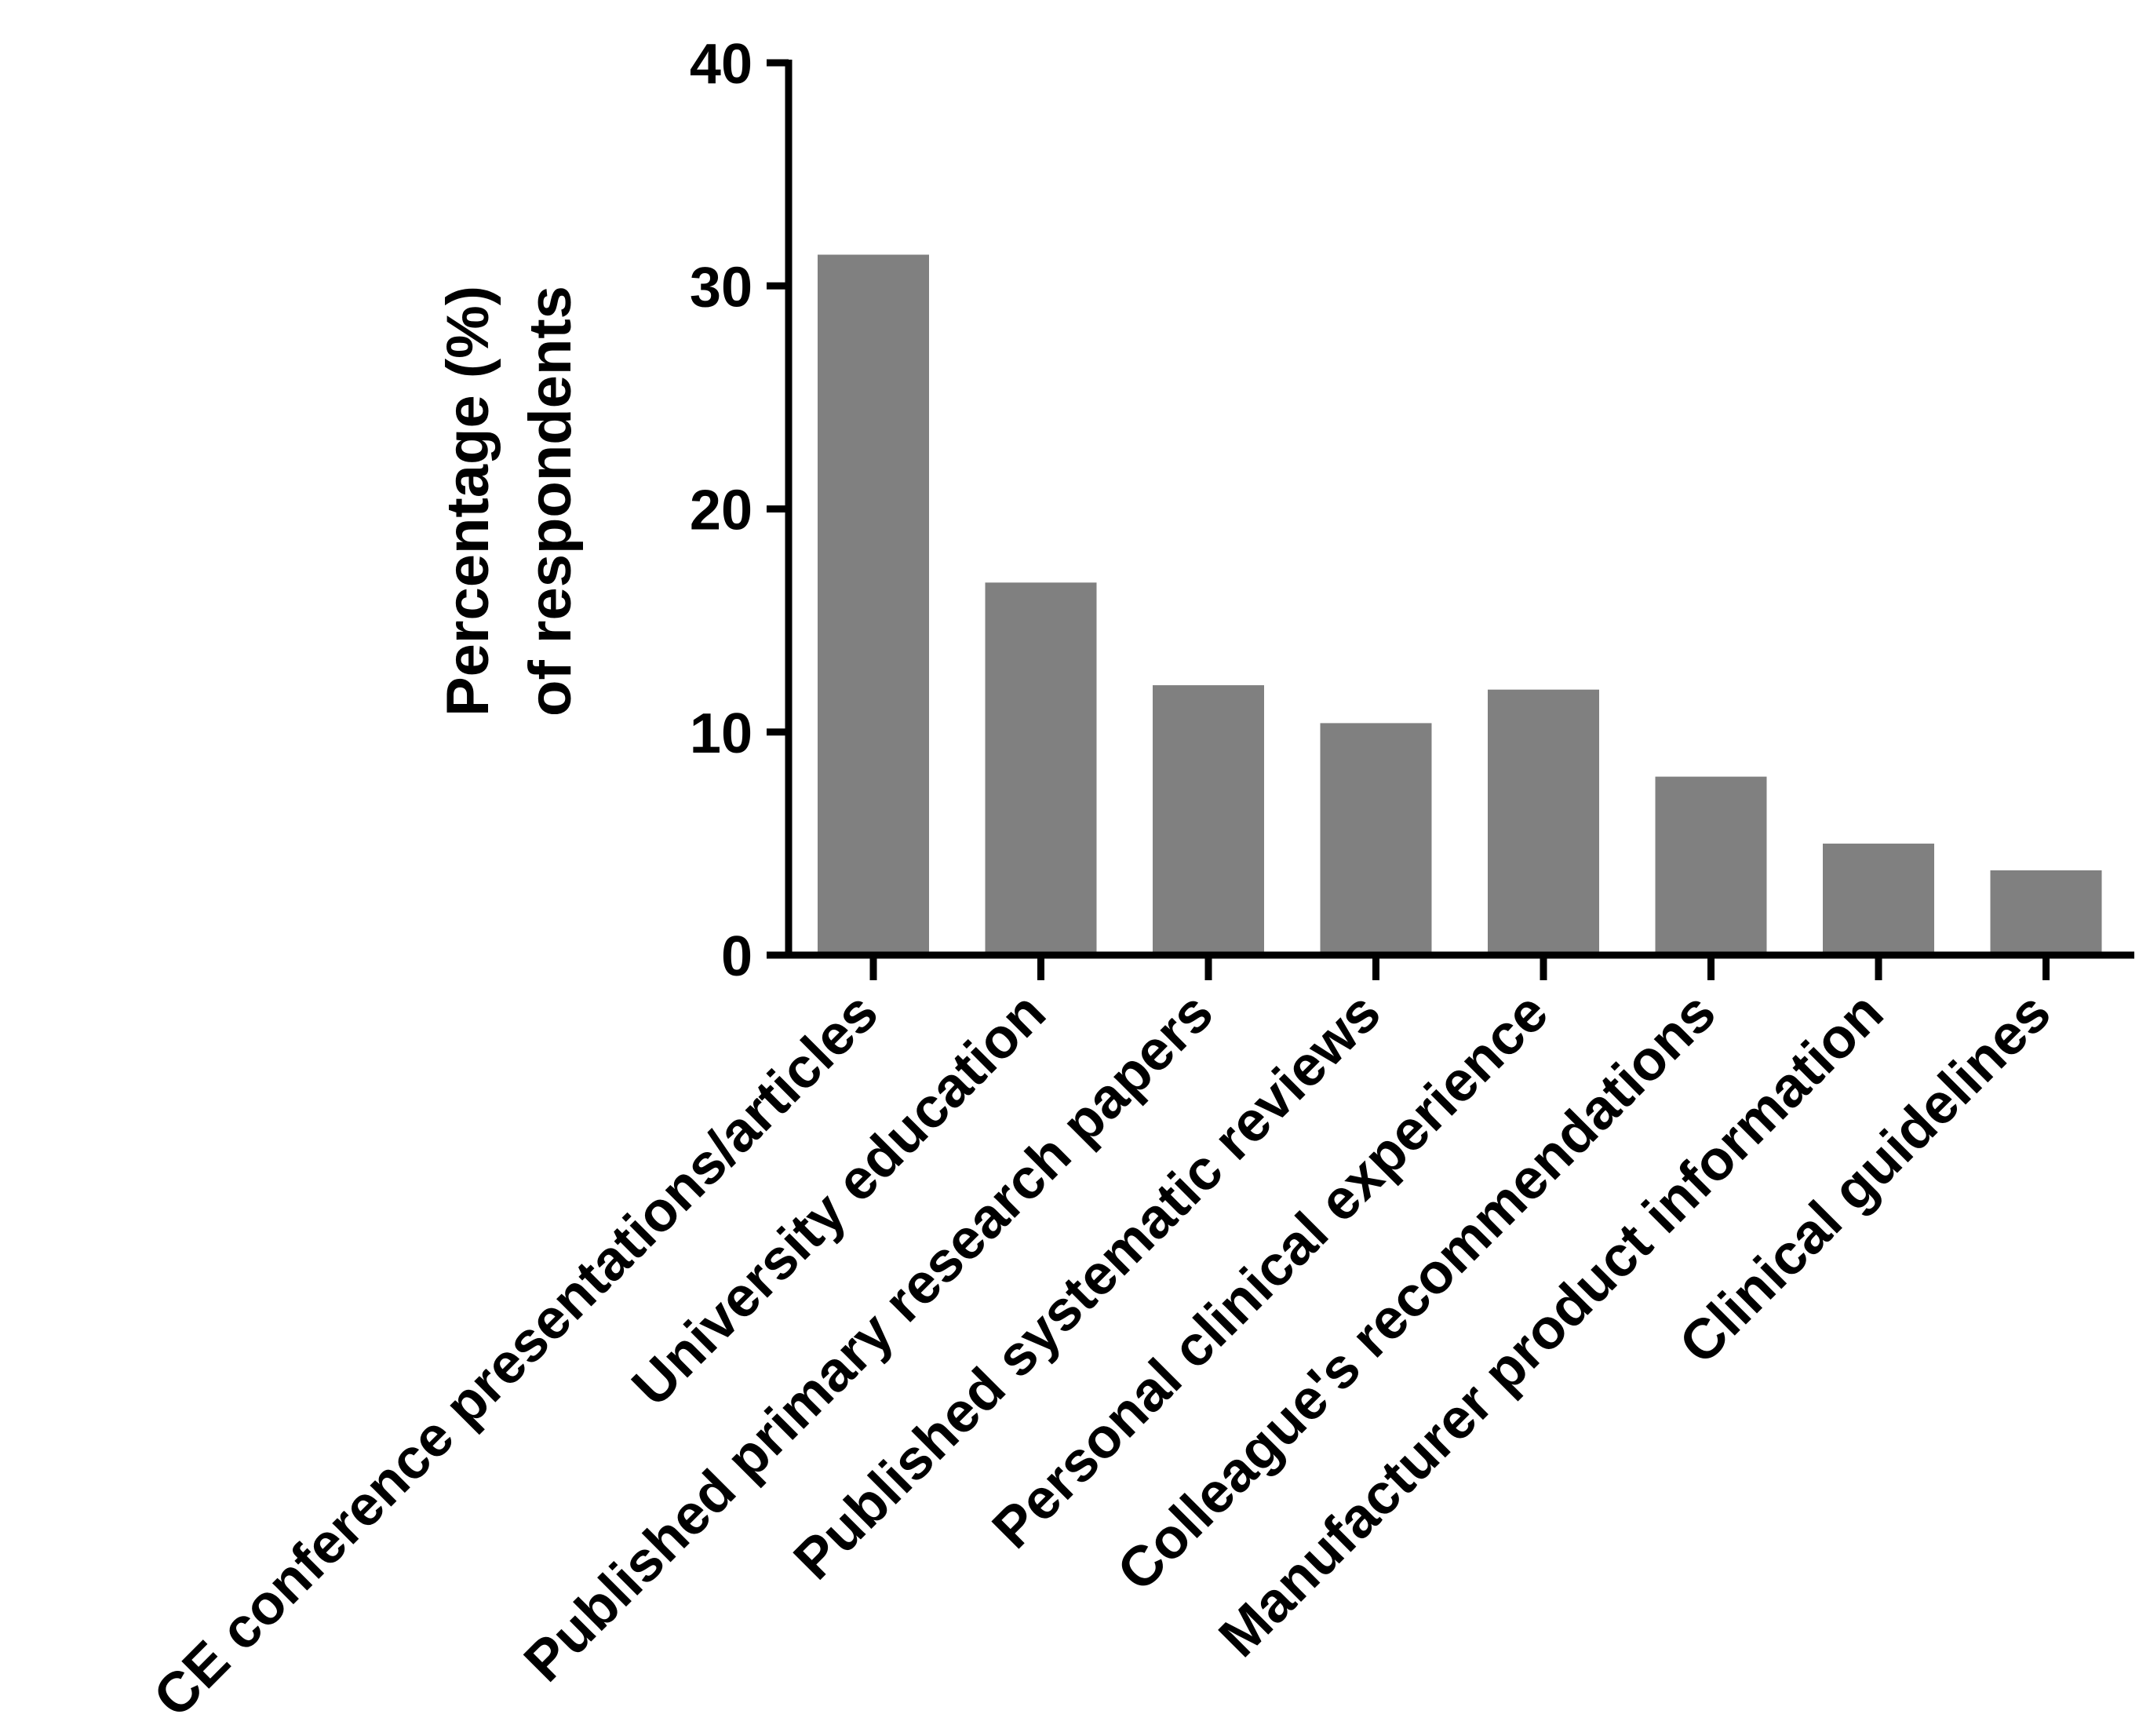 The height and width of the screenshot is (1736, 2150). I want to click on y-tick-label: 10, so click(721, 733).